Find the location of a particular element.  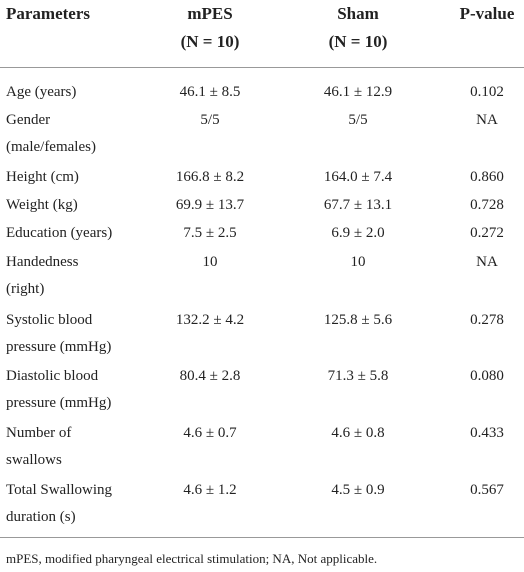

row-label: Handedness is located at coordinates (42, 262).